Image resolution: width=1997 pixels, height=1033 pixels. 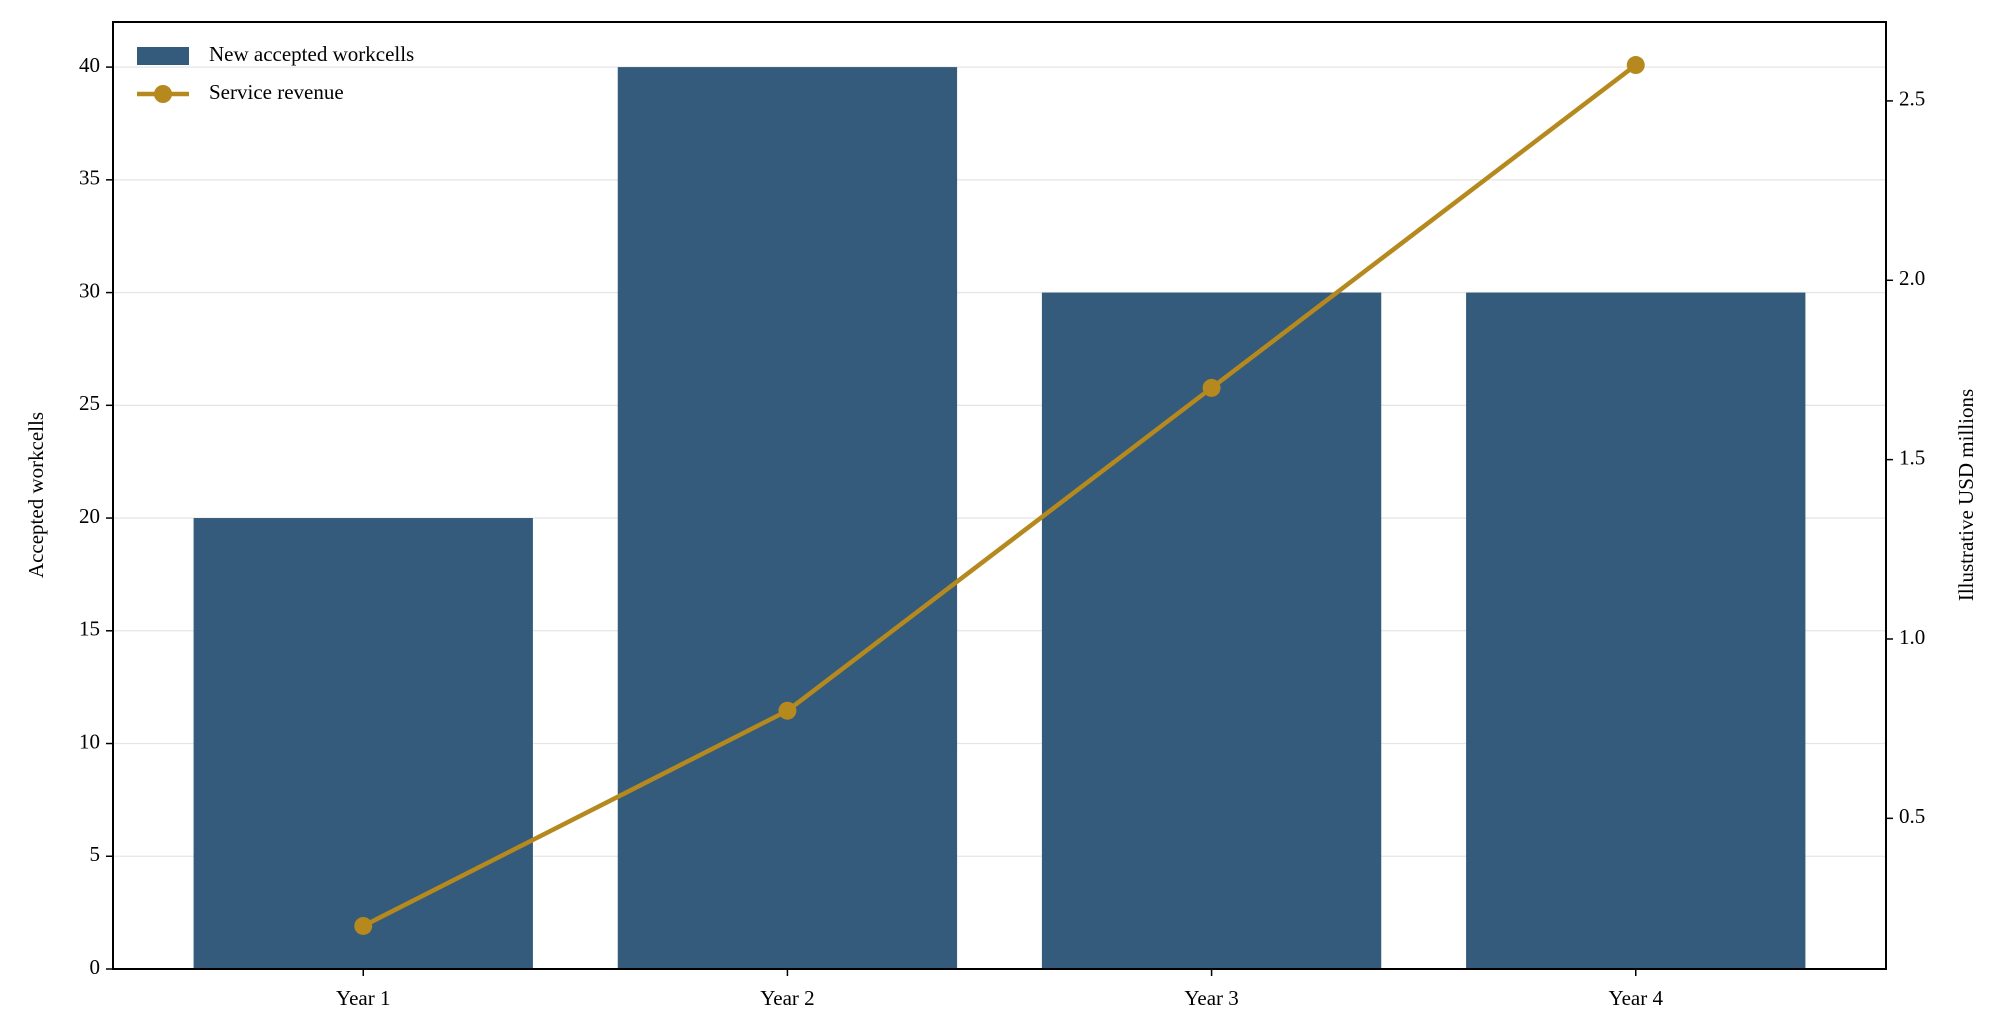 What do you see at coordinates (89, 178) in the screenshot?
I see `y-tick-label: 35` at bounding box center [89, 178].